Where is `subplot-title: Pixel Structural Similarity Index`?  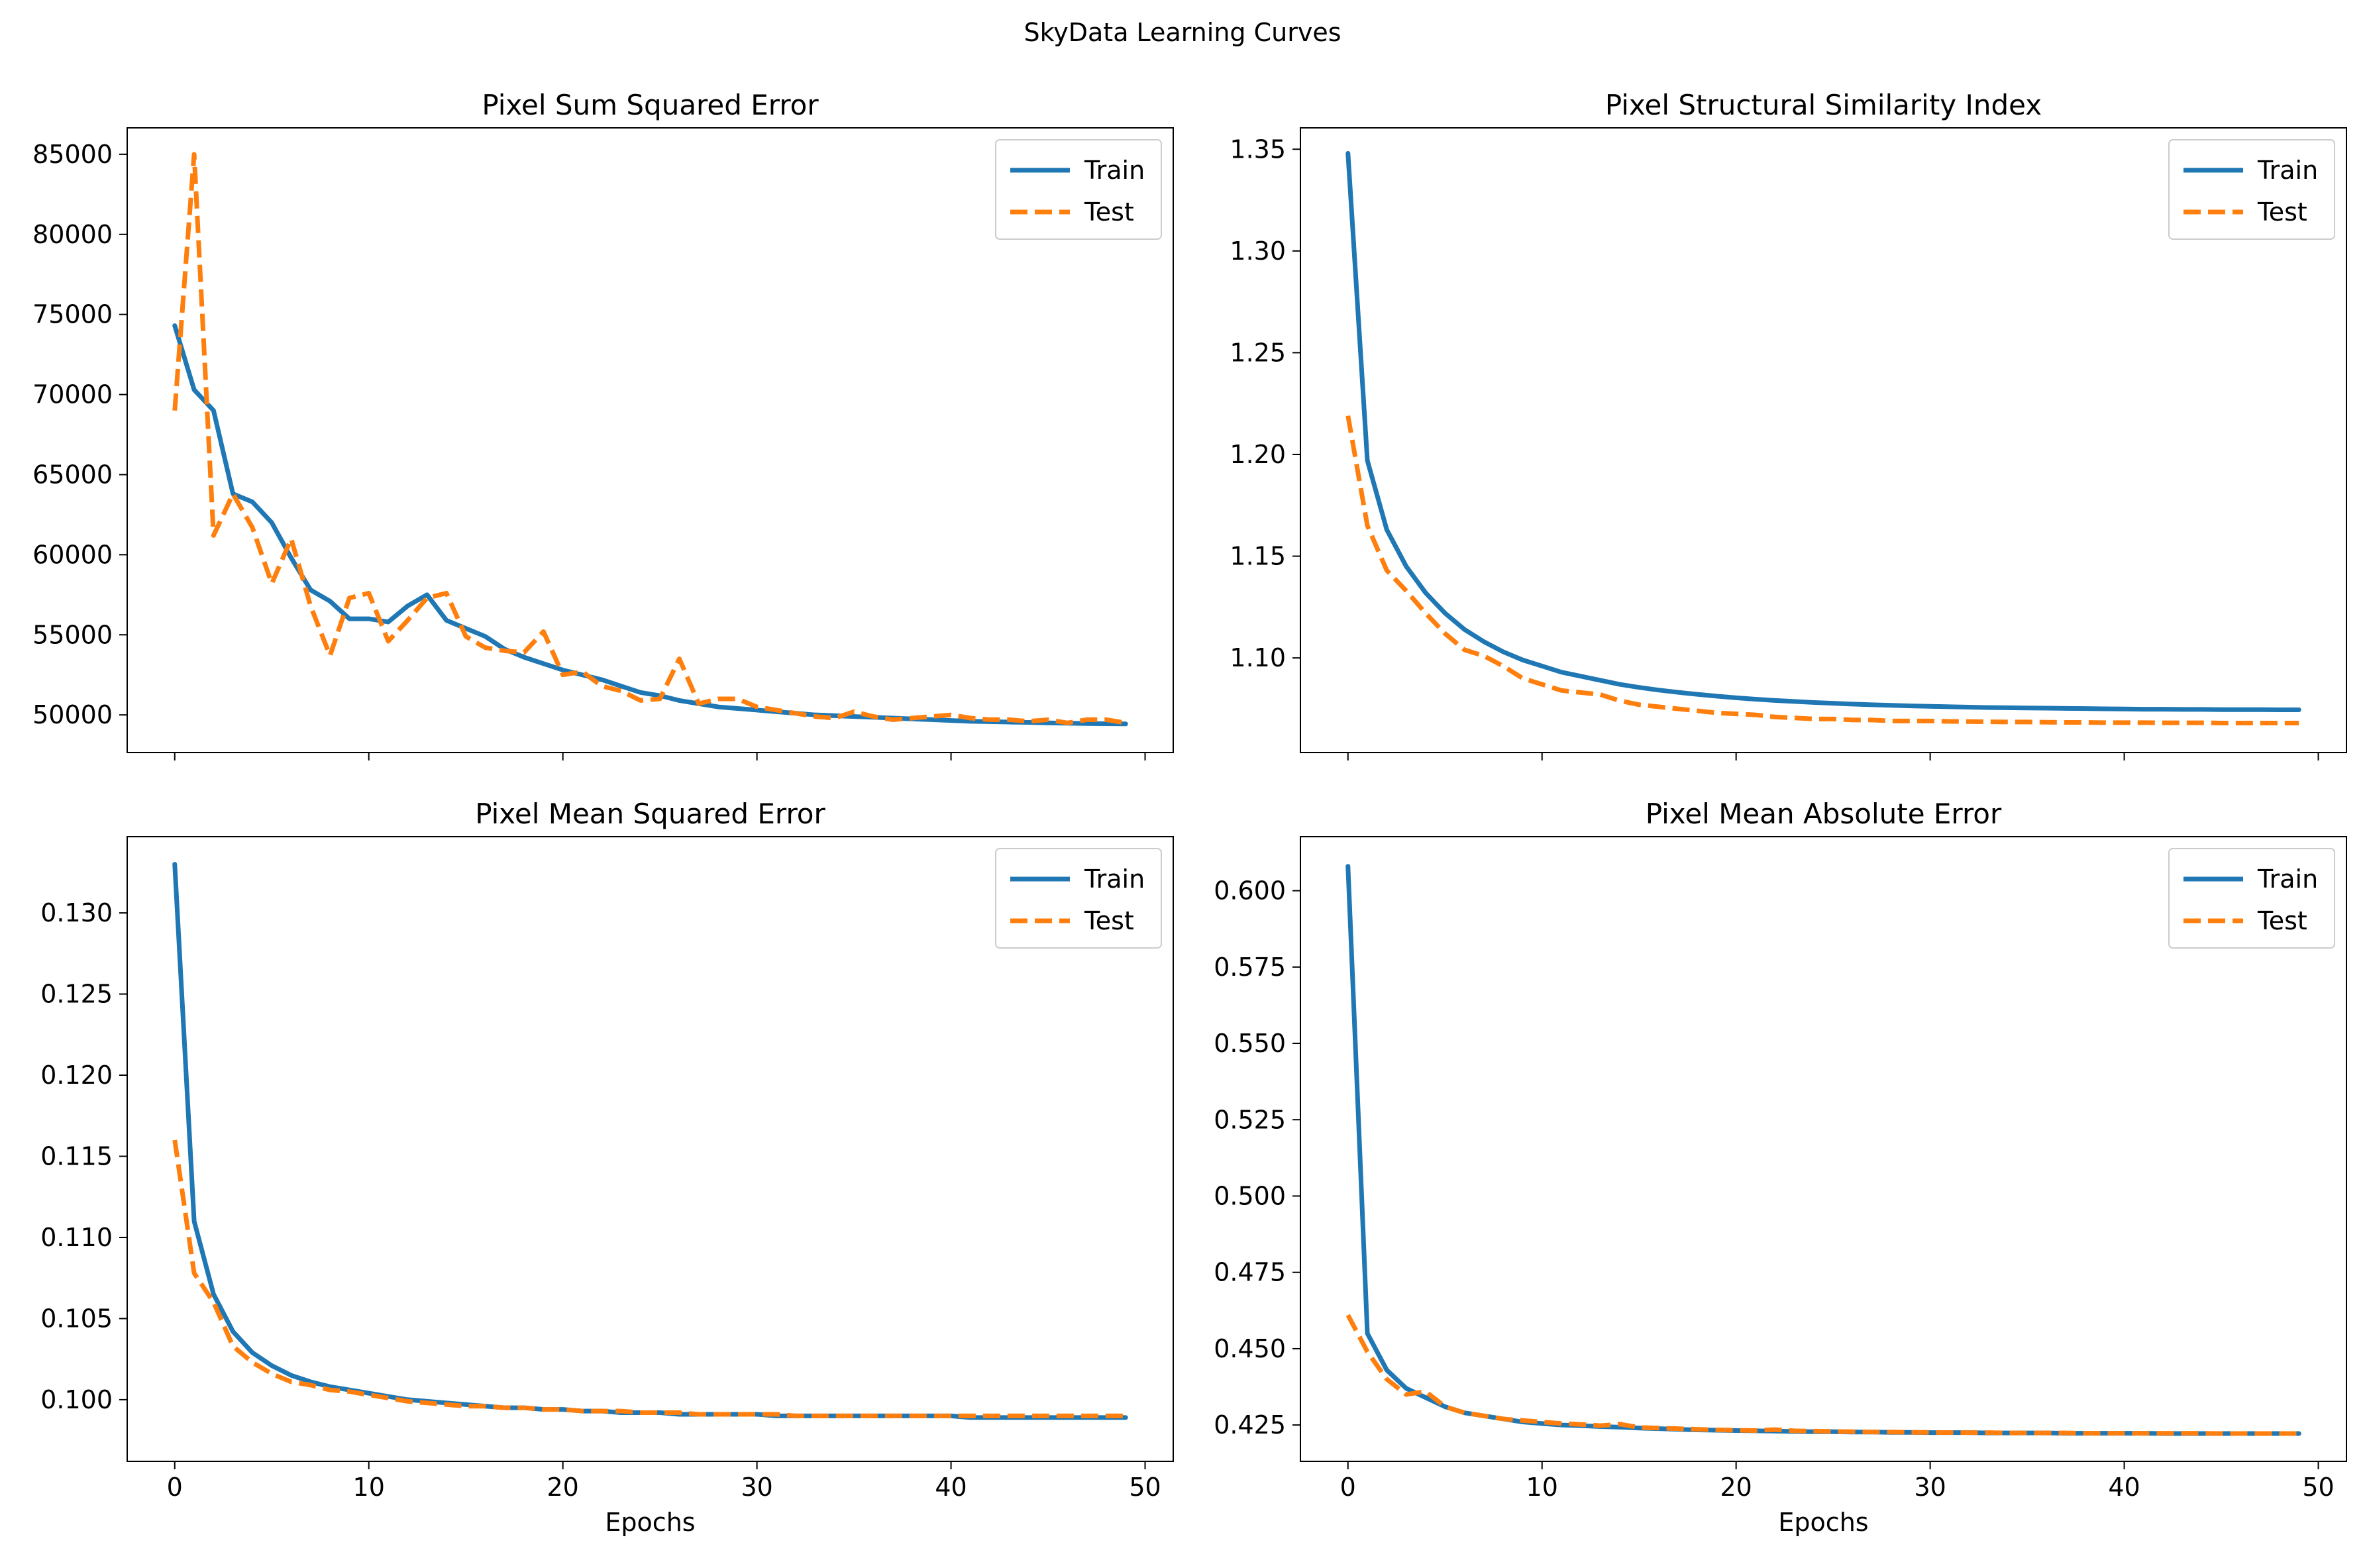
subplot-title: Pixel Structural Similarity Index is located at coordinates (1823, 105).